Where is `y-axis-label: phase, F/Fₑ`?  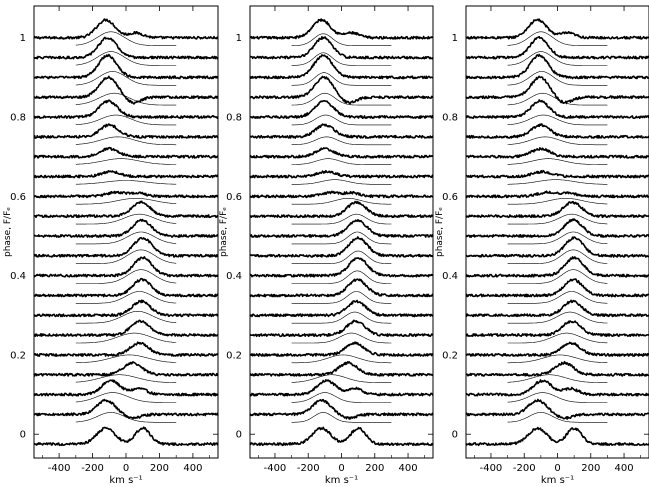
y-axis-label: phase, F/Fₑ is located at coordinates (440, 232).